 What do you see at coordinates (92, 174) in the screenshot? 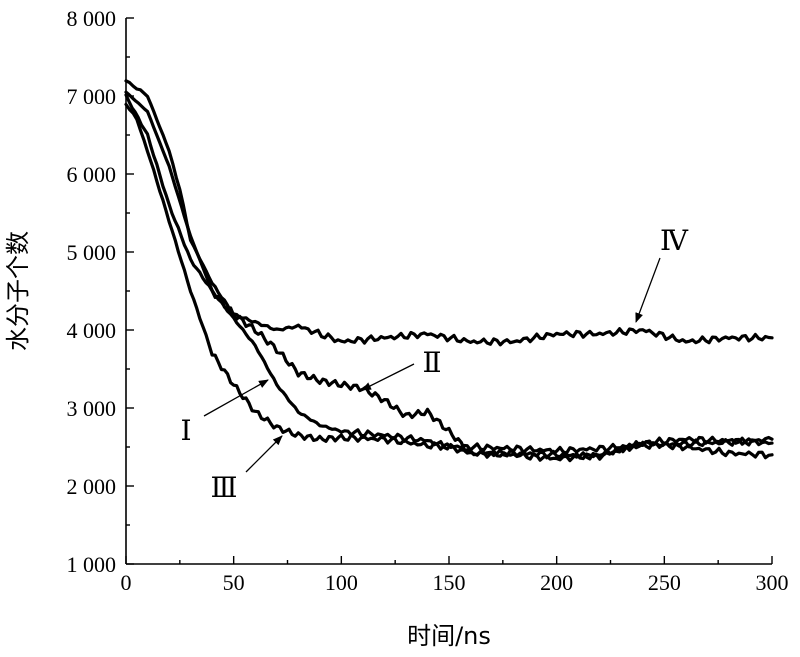
I see `y-tick-label: 6 000` at bounding box center [92, 174].